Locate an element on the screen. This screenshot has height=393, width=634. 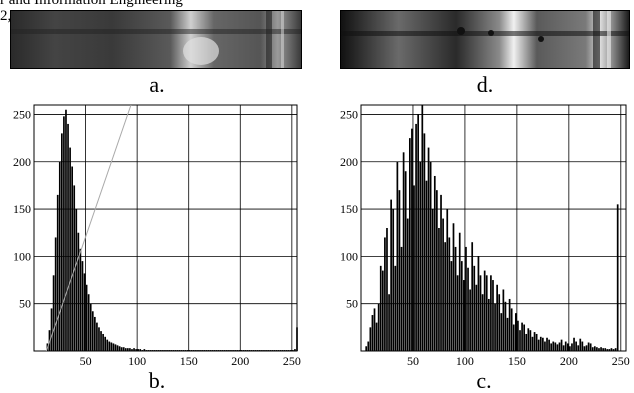
y-tick-label: 100 is located at coordinates (349, 256).